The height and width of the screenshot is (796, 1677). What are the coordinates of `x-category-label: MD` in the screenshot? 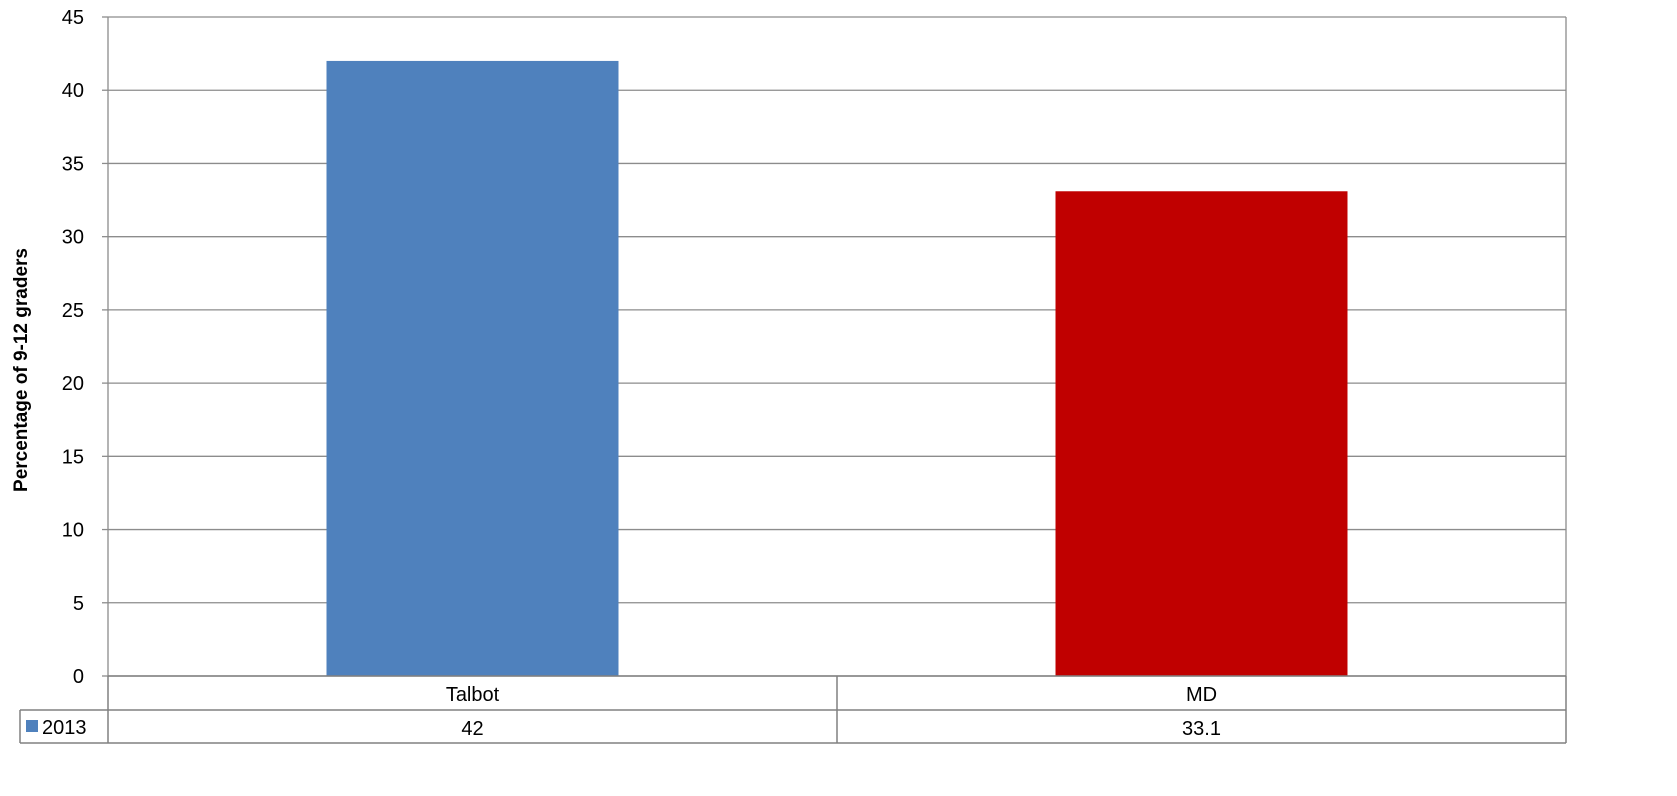 It's located at (1201, 695).